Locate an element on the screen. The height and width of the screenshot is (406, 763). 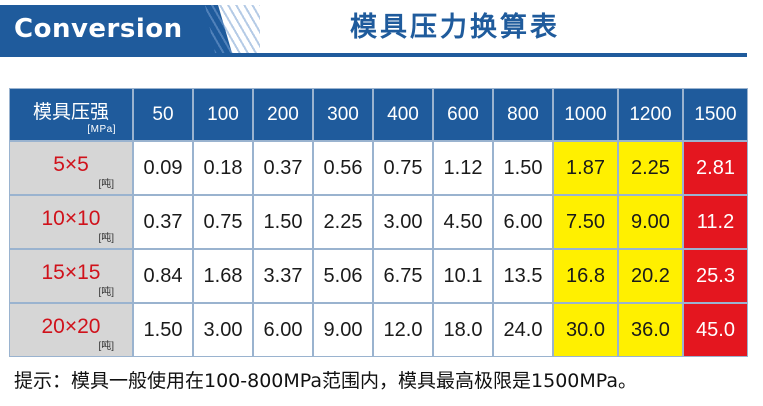
row-header: 15×15 [吨] is located at coordinates (71, 276).